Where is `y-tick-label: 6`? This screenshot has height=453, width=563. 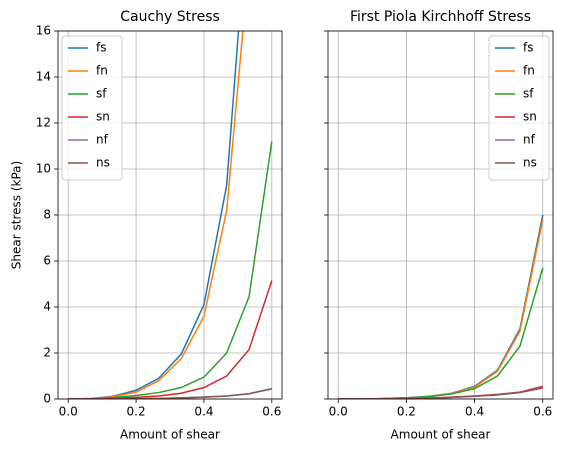
y-tick-label: 6 is located at coordinates (47, 261).